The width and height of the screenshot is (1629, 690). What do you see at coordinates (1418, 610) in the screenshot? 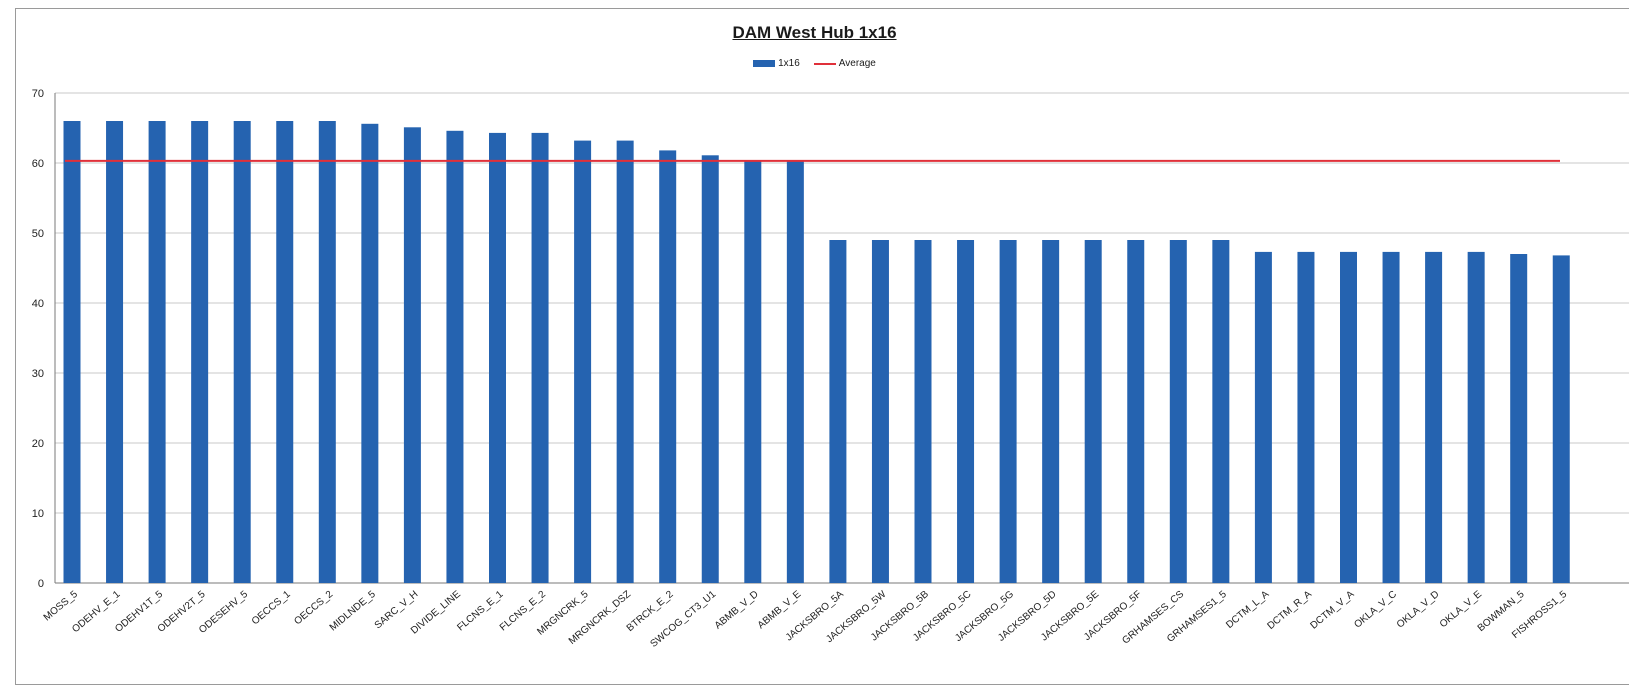
I see `x-tick-label: OKLA_V_D` at bounding box center [1418, 610].